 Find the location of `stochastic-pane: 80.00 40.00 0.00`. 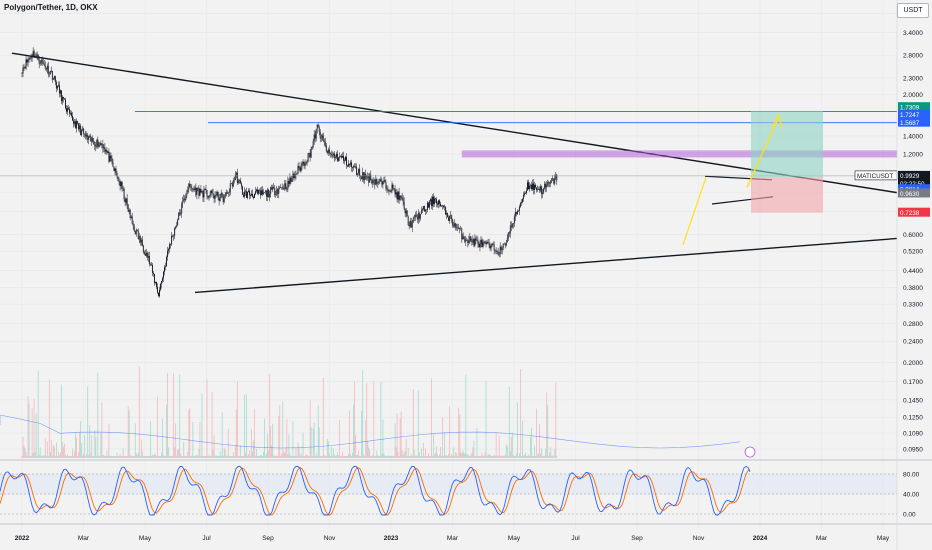

stochastic-pane: 80.00 40.00 0.00 is located at coordinates (466, 492).